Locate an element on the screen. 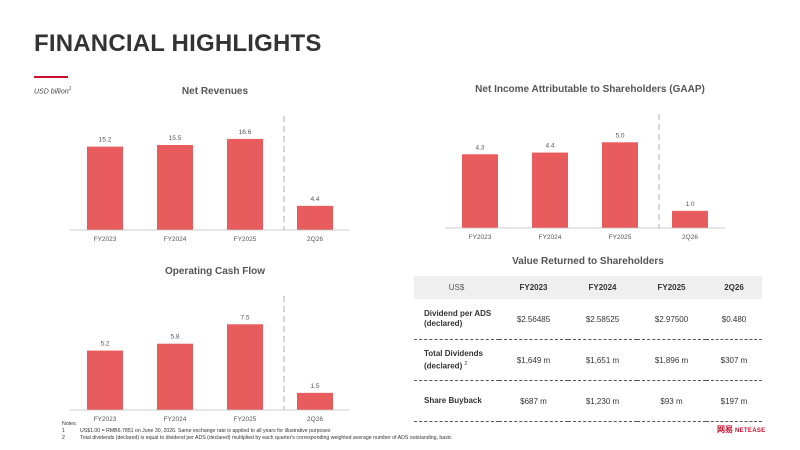 The height and width of the screenshot is (450, 800). operating-cash-flow-svg: 5.2 FY2023 5.8 FY2024 7.5 FY2025 1.5 2Q26 is located at coordinates (210, 359).